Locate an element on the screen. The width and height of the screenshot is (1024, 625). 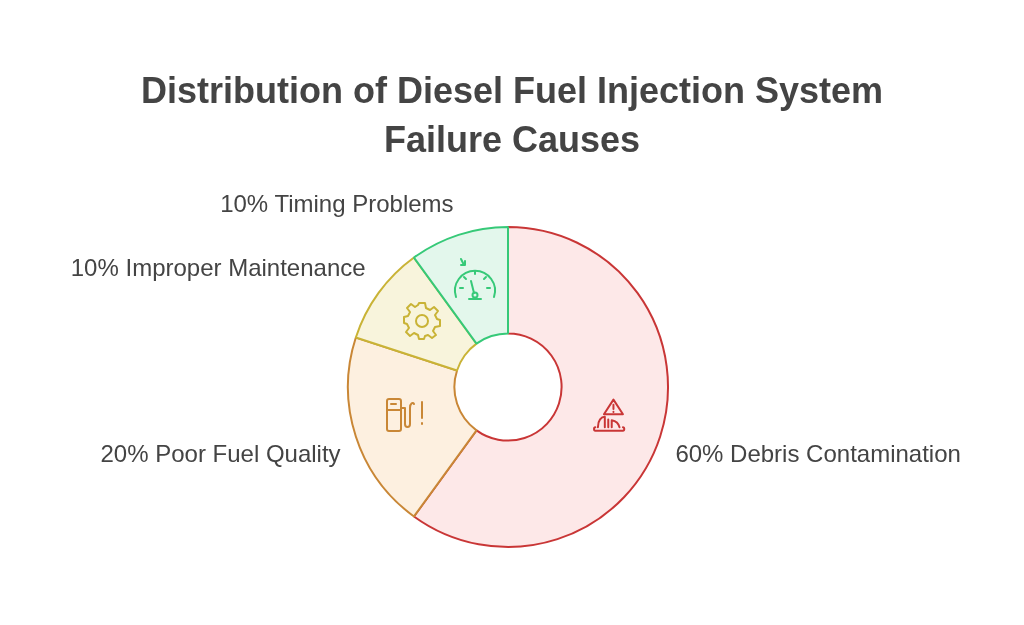
slice-label: 10% Improper Maintenance is located at coordinates (218, 268).